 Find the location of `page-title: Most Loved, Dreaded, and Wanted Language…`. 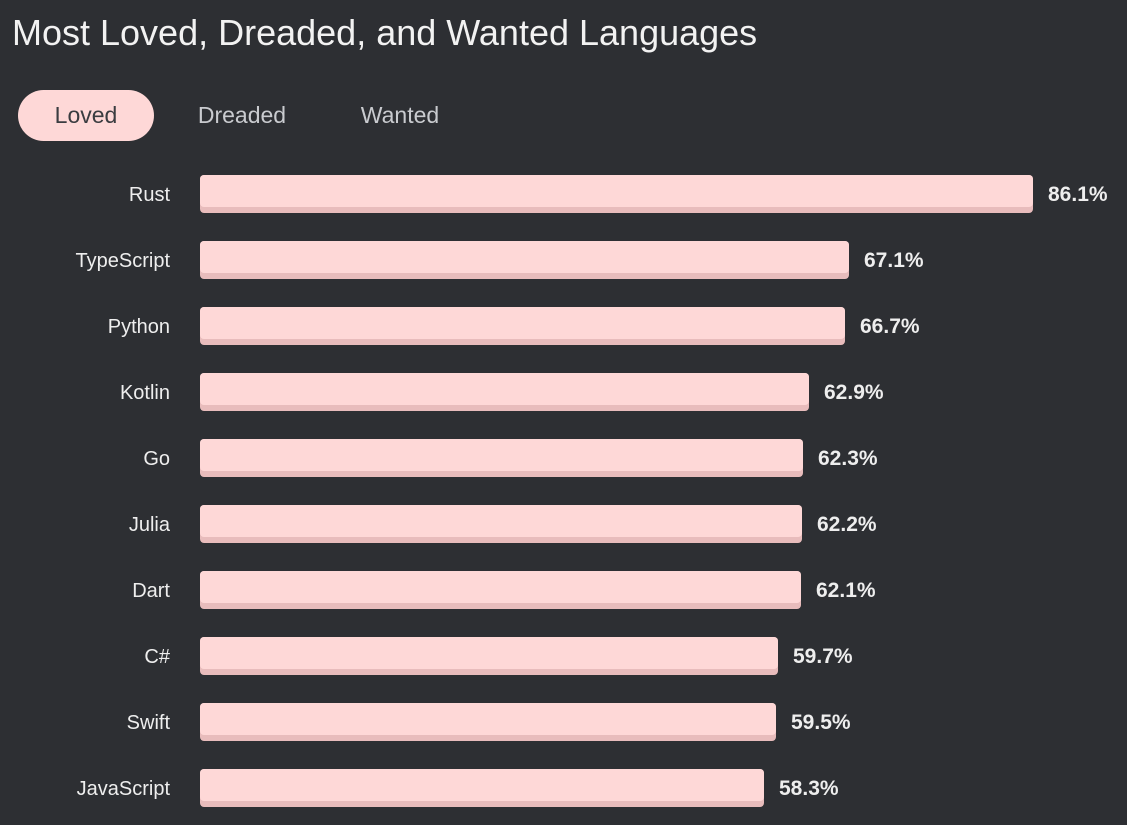

page-title: Most Loved, Dreaded, and Wanted Language… is located at coordinates (385, 32).